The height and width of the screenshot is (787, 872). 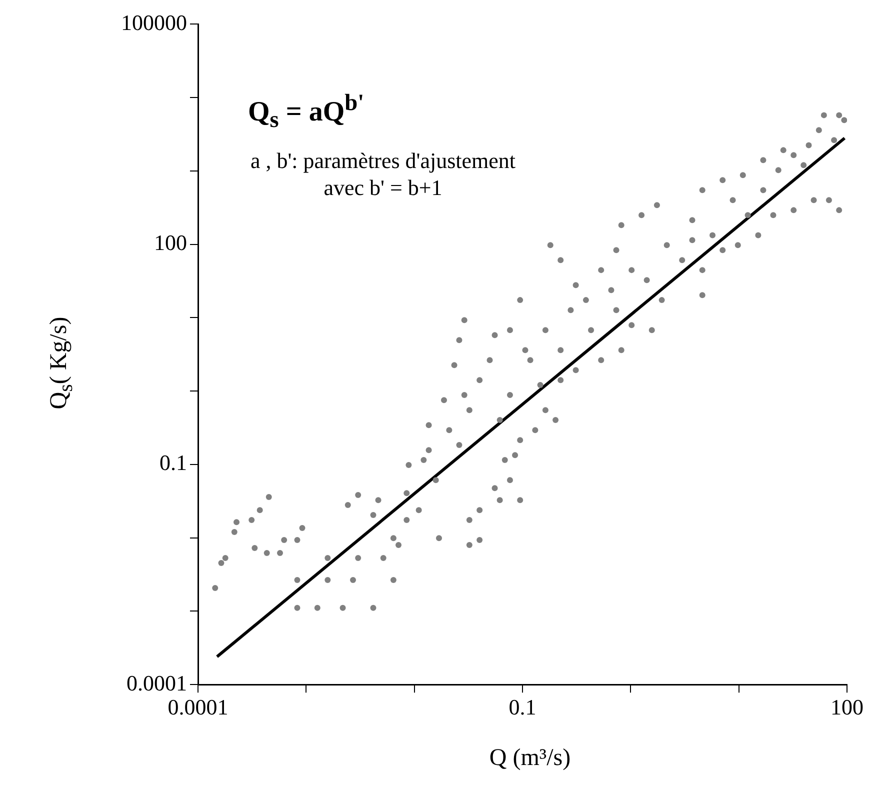 I want to click on x-tick-label: 0.1, so click(x=522, y=707).